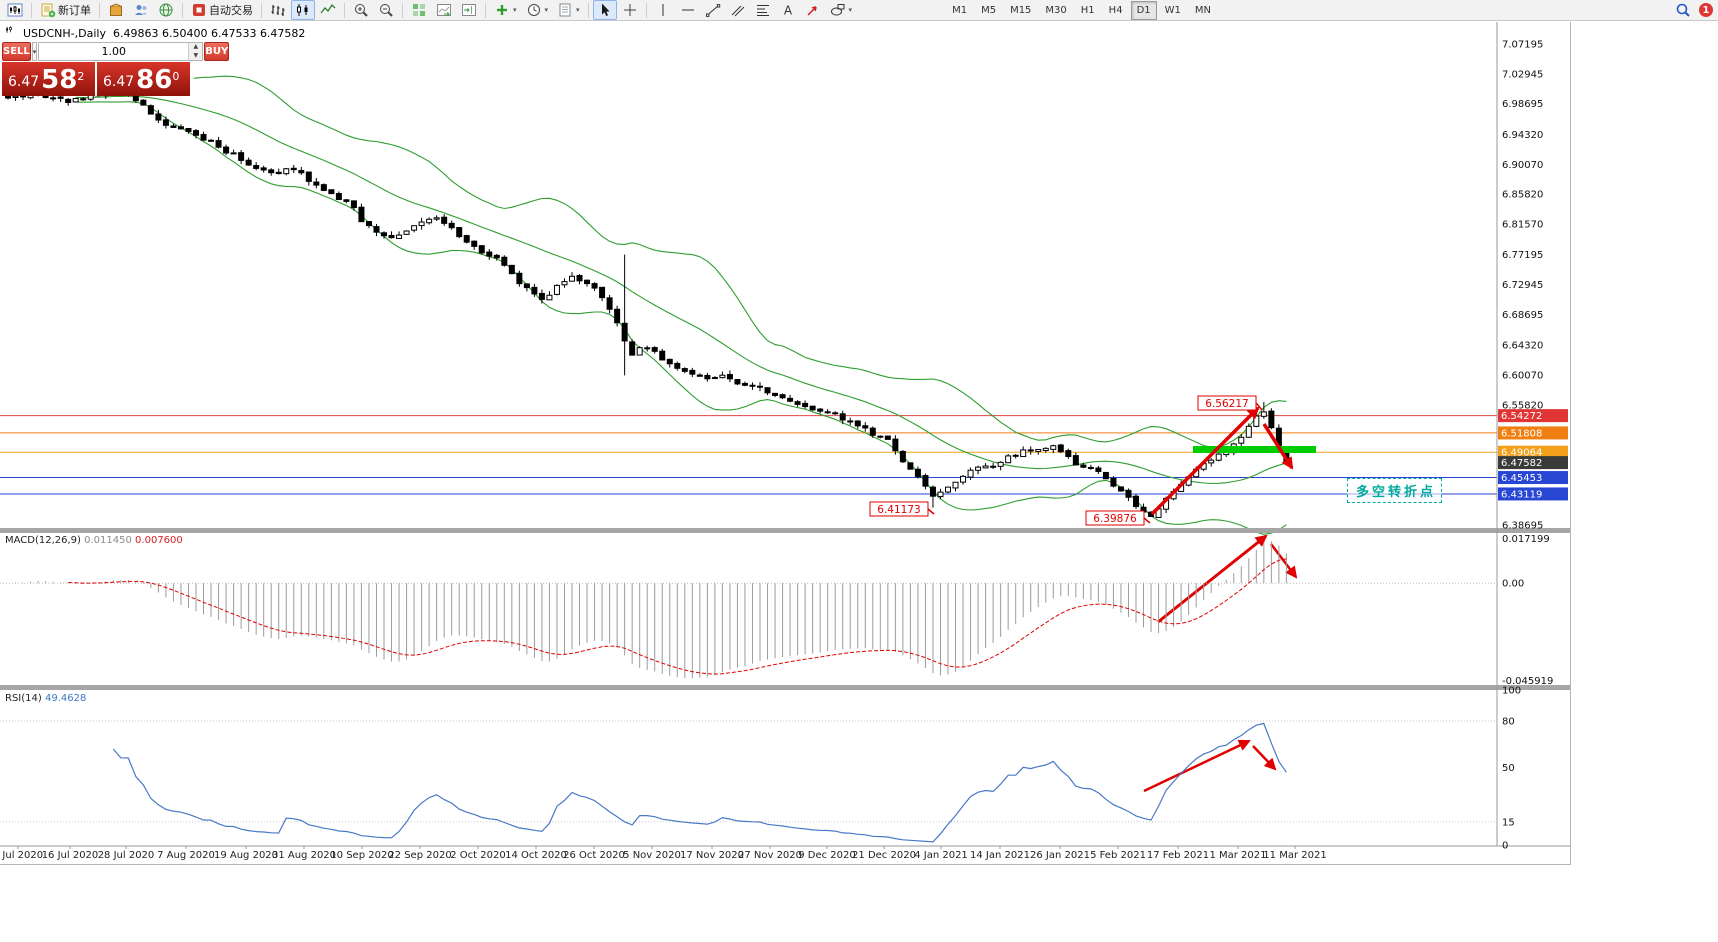 This screenshot has height=942, width=1718. I want to click on auto-scroll-button, so click(444, 10).